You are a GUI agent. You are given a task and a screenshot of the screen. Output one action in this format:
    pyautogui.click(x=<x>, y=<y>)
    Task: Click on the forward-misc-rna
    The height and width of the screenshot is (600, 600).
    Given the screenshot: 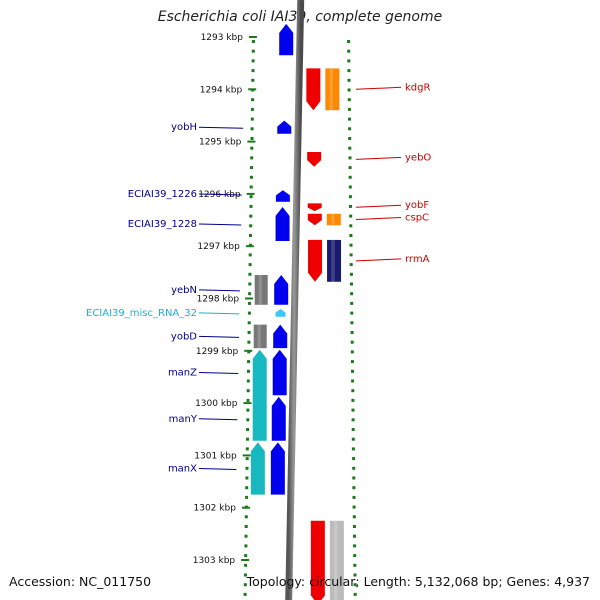 What is the action you would take?
    pyautogui.click(x=280, y=312)
    